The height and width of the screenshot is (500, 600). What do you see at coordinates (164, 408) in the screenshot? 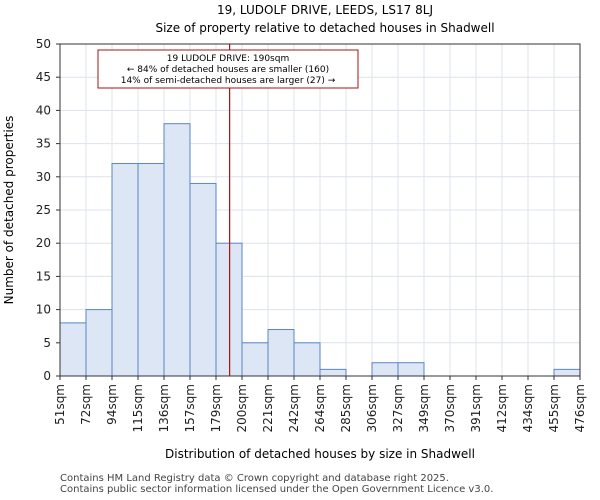
I see `x-tick-label: 136sqm` at bounding box center [164, 408].